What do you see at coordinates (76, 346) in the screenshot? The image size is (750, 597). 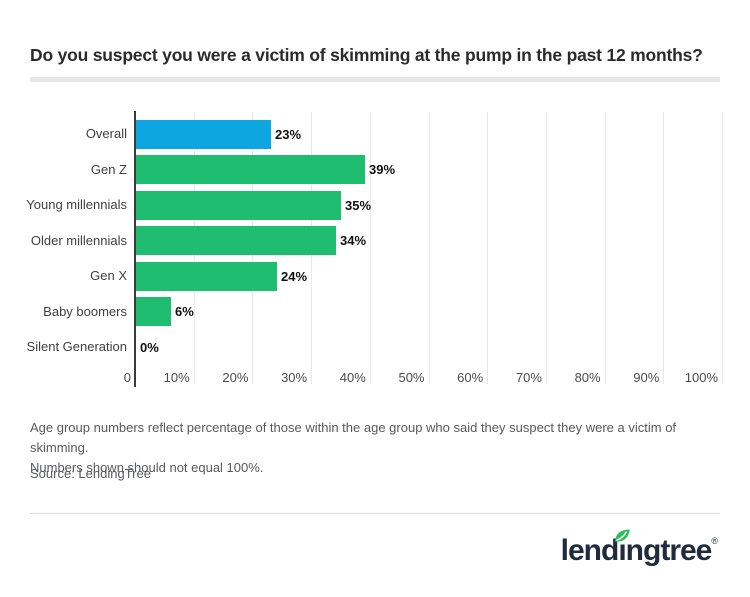 I see `category-label: Silent Generation` at bounding box center [76, 346].